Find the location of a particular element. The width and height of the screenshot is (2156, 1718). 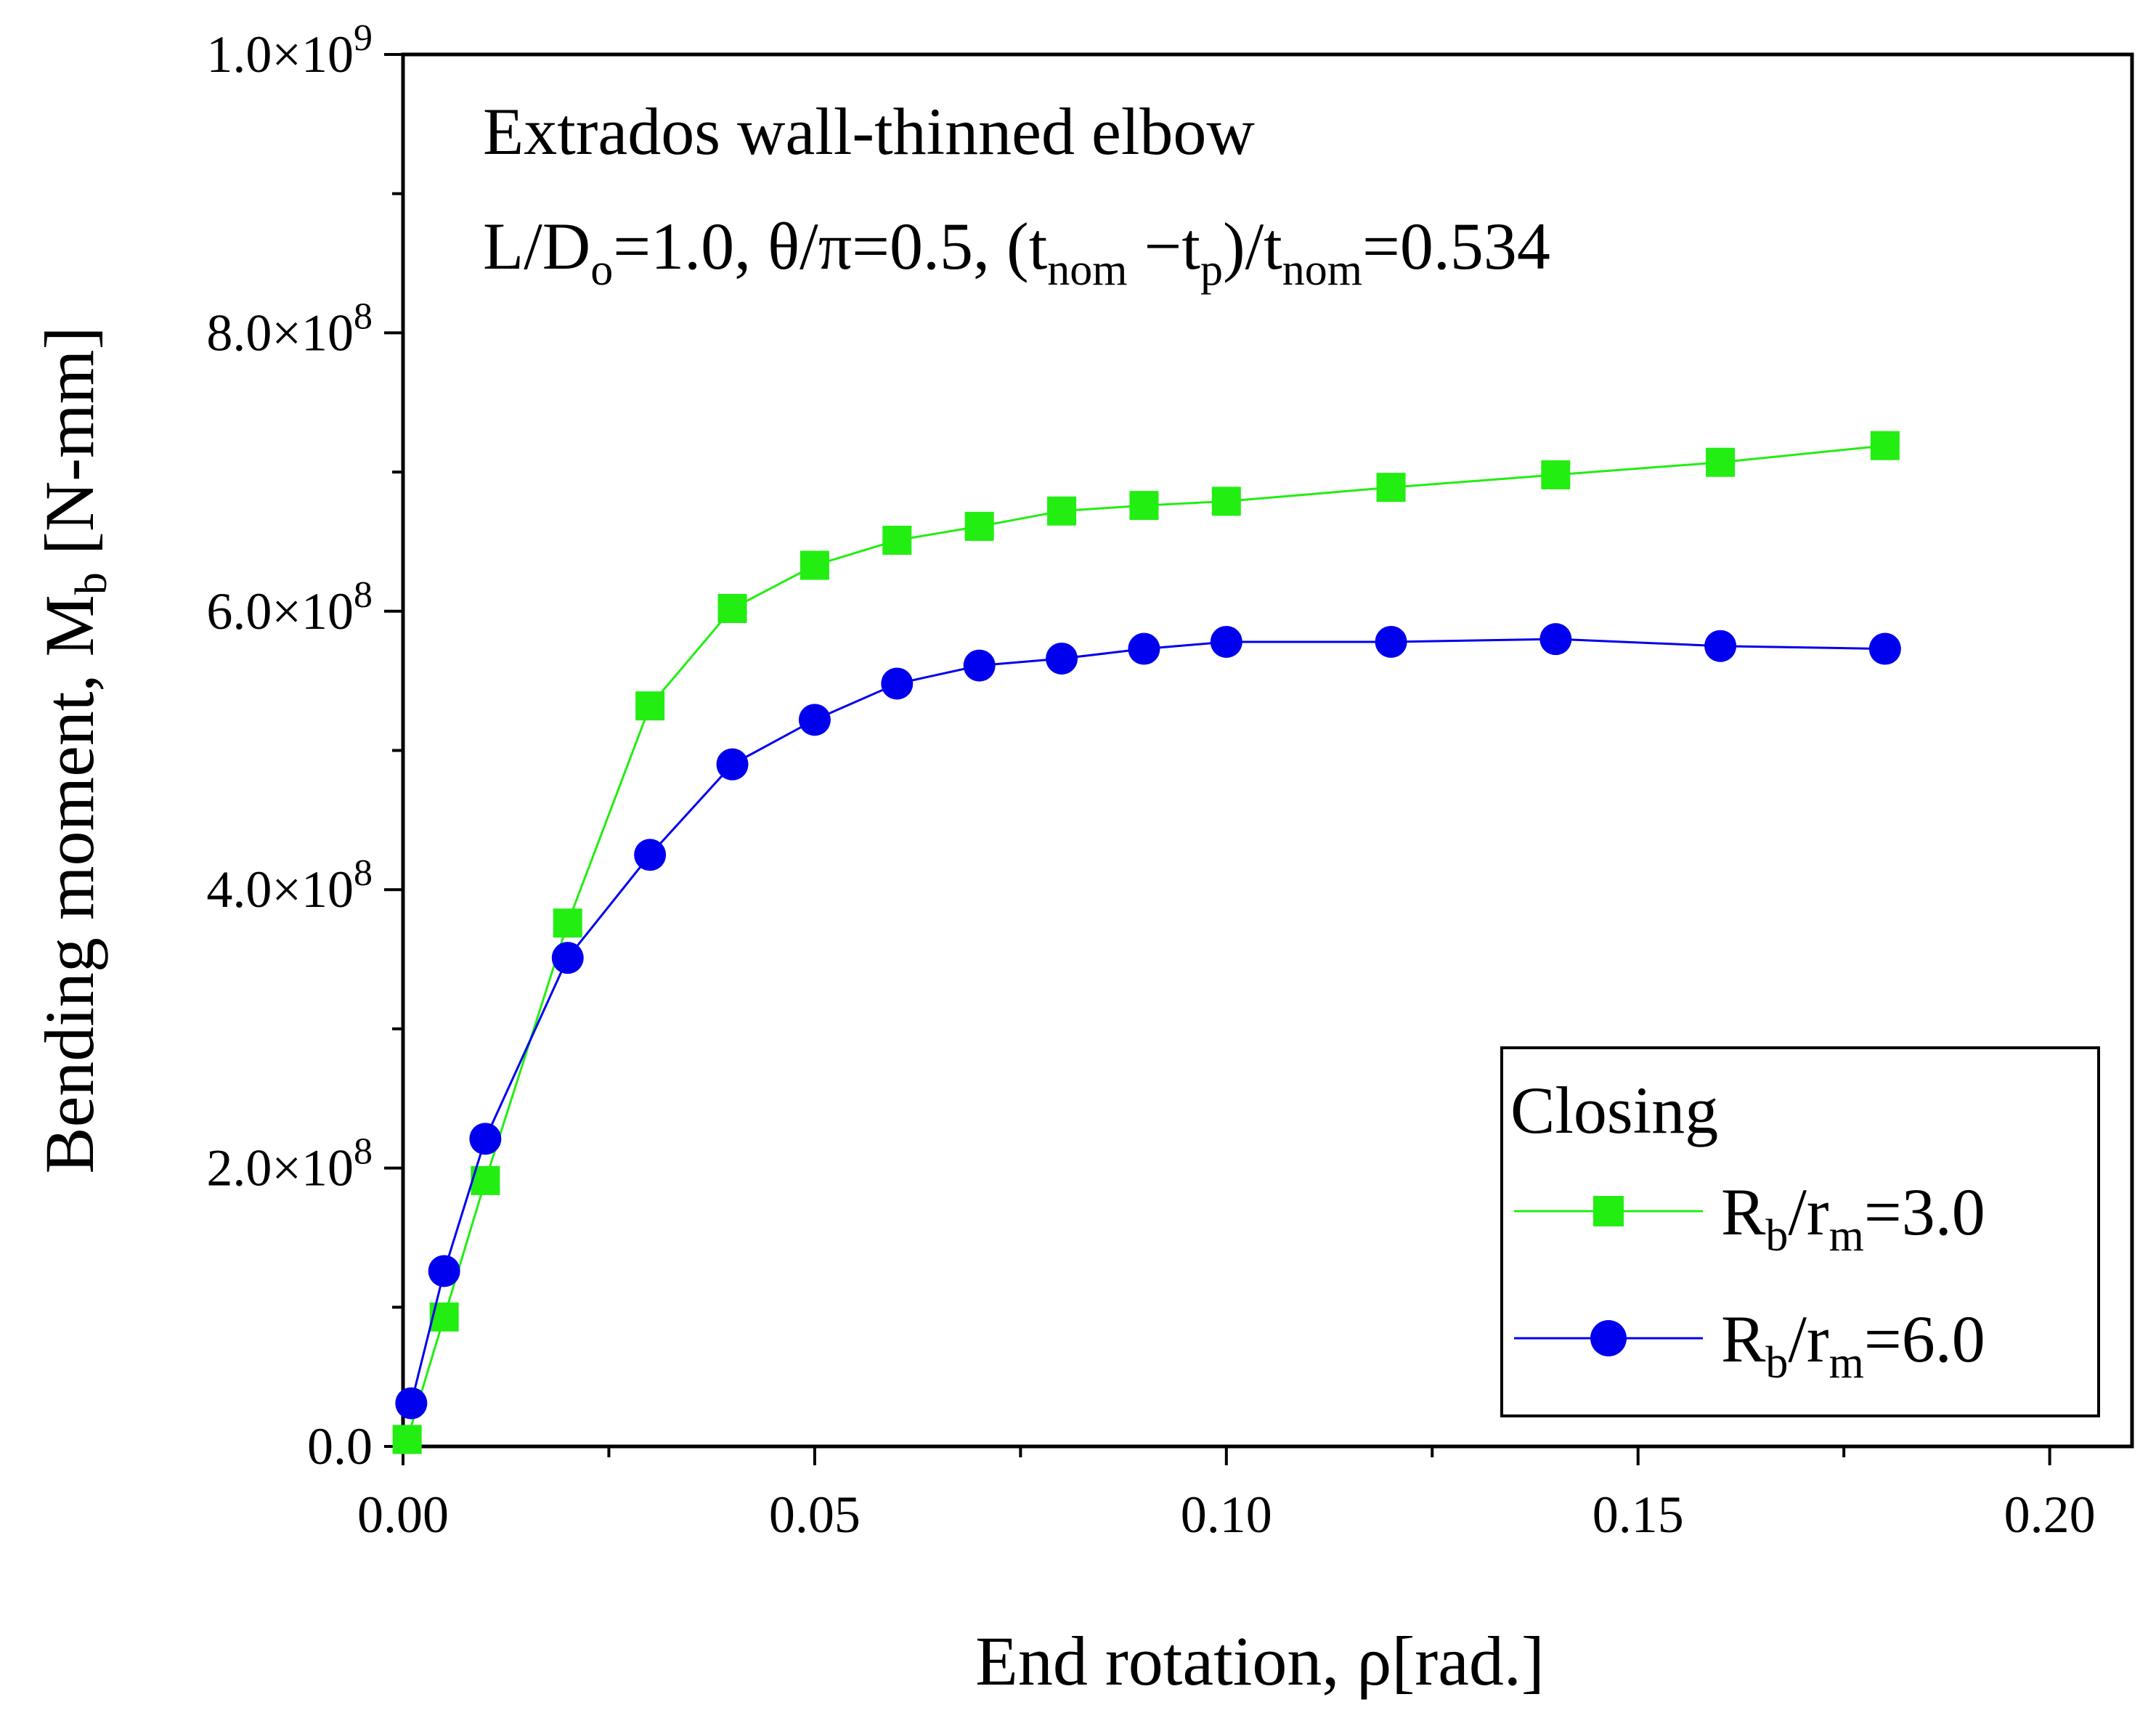

annotation-sub-nom-1: nom is located at coordinates (1087, 270).